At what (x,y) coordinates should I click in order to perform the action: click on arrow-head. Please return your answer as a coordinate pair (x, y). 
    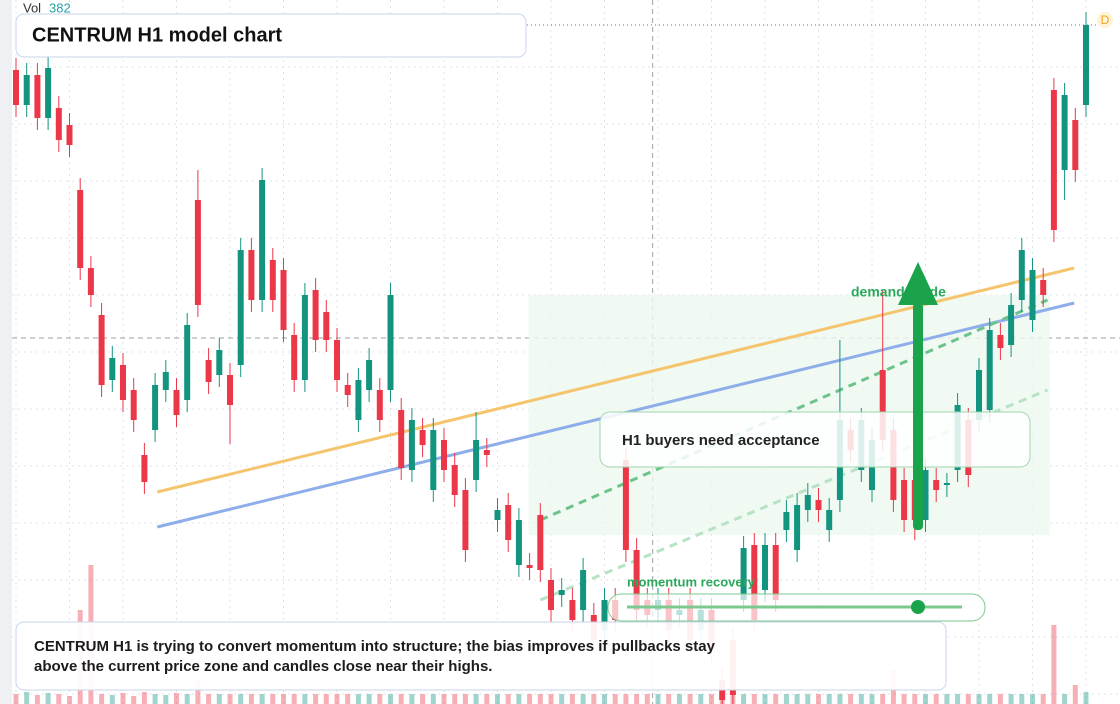
    Looking at the image, I should click on (918, 283).